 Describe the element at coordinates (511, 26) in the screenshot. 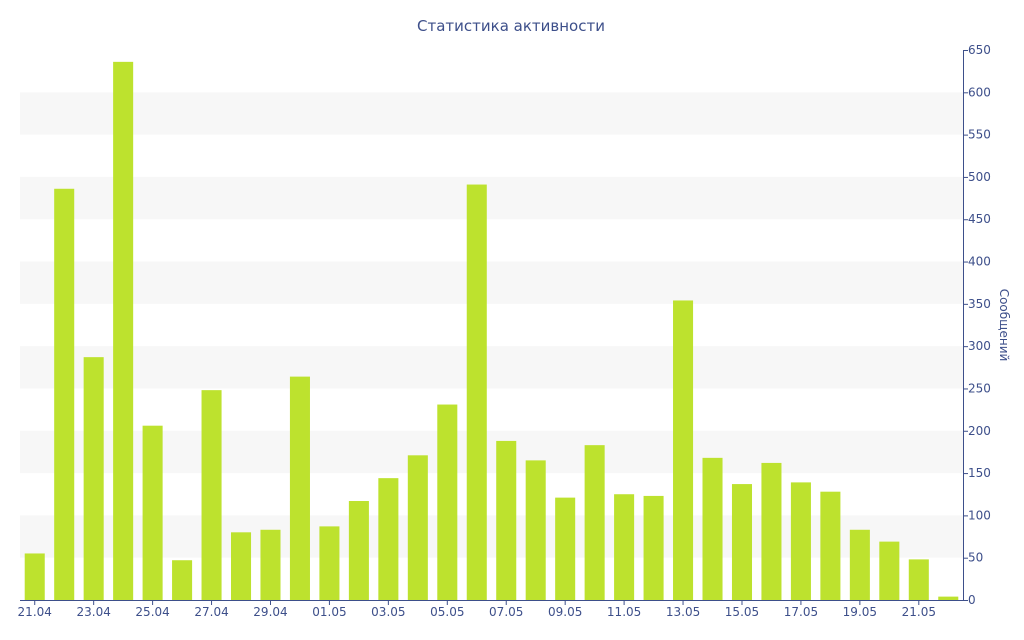

I see `chart-title: Статистика активности` at that location.